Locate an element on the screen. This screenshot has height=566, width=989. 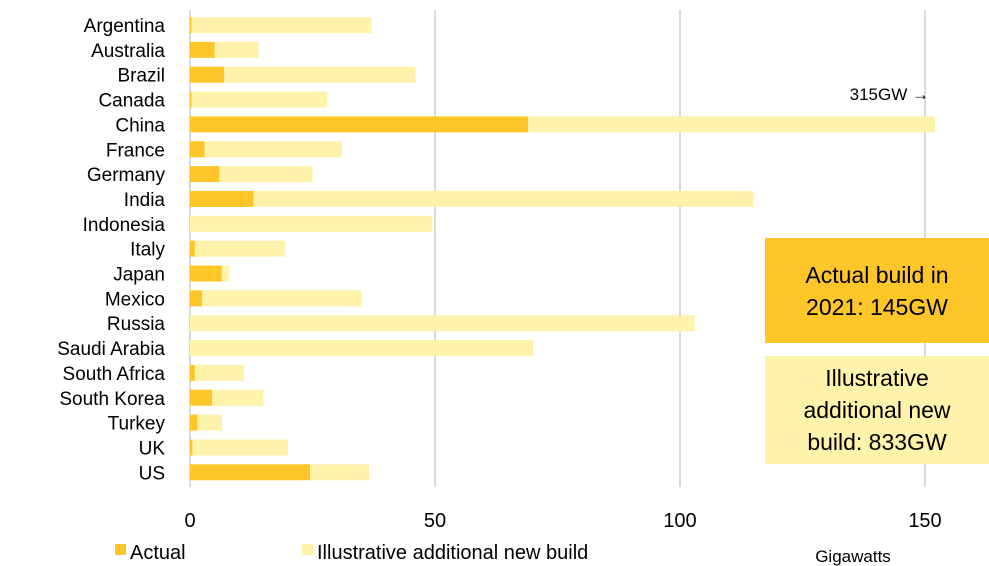
legend-label-additional: Illustrative additional new build is located at coordinates (452, 553).